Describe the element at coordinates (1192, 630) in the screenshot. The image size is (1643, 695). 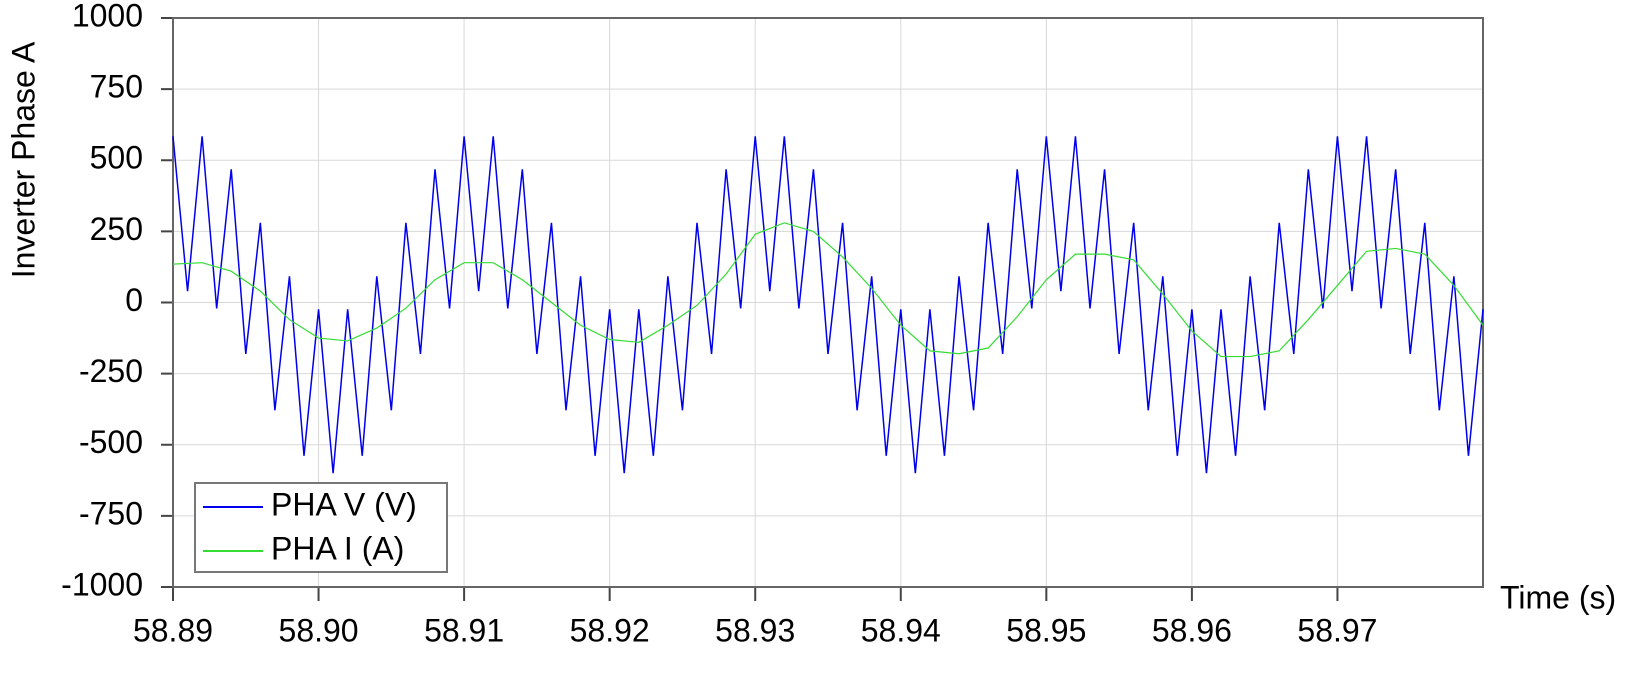
I see `x-tick-label: 58.96` at that location.